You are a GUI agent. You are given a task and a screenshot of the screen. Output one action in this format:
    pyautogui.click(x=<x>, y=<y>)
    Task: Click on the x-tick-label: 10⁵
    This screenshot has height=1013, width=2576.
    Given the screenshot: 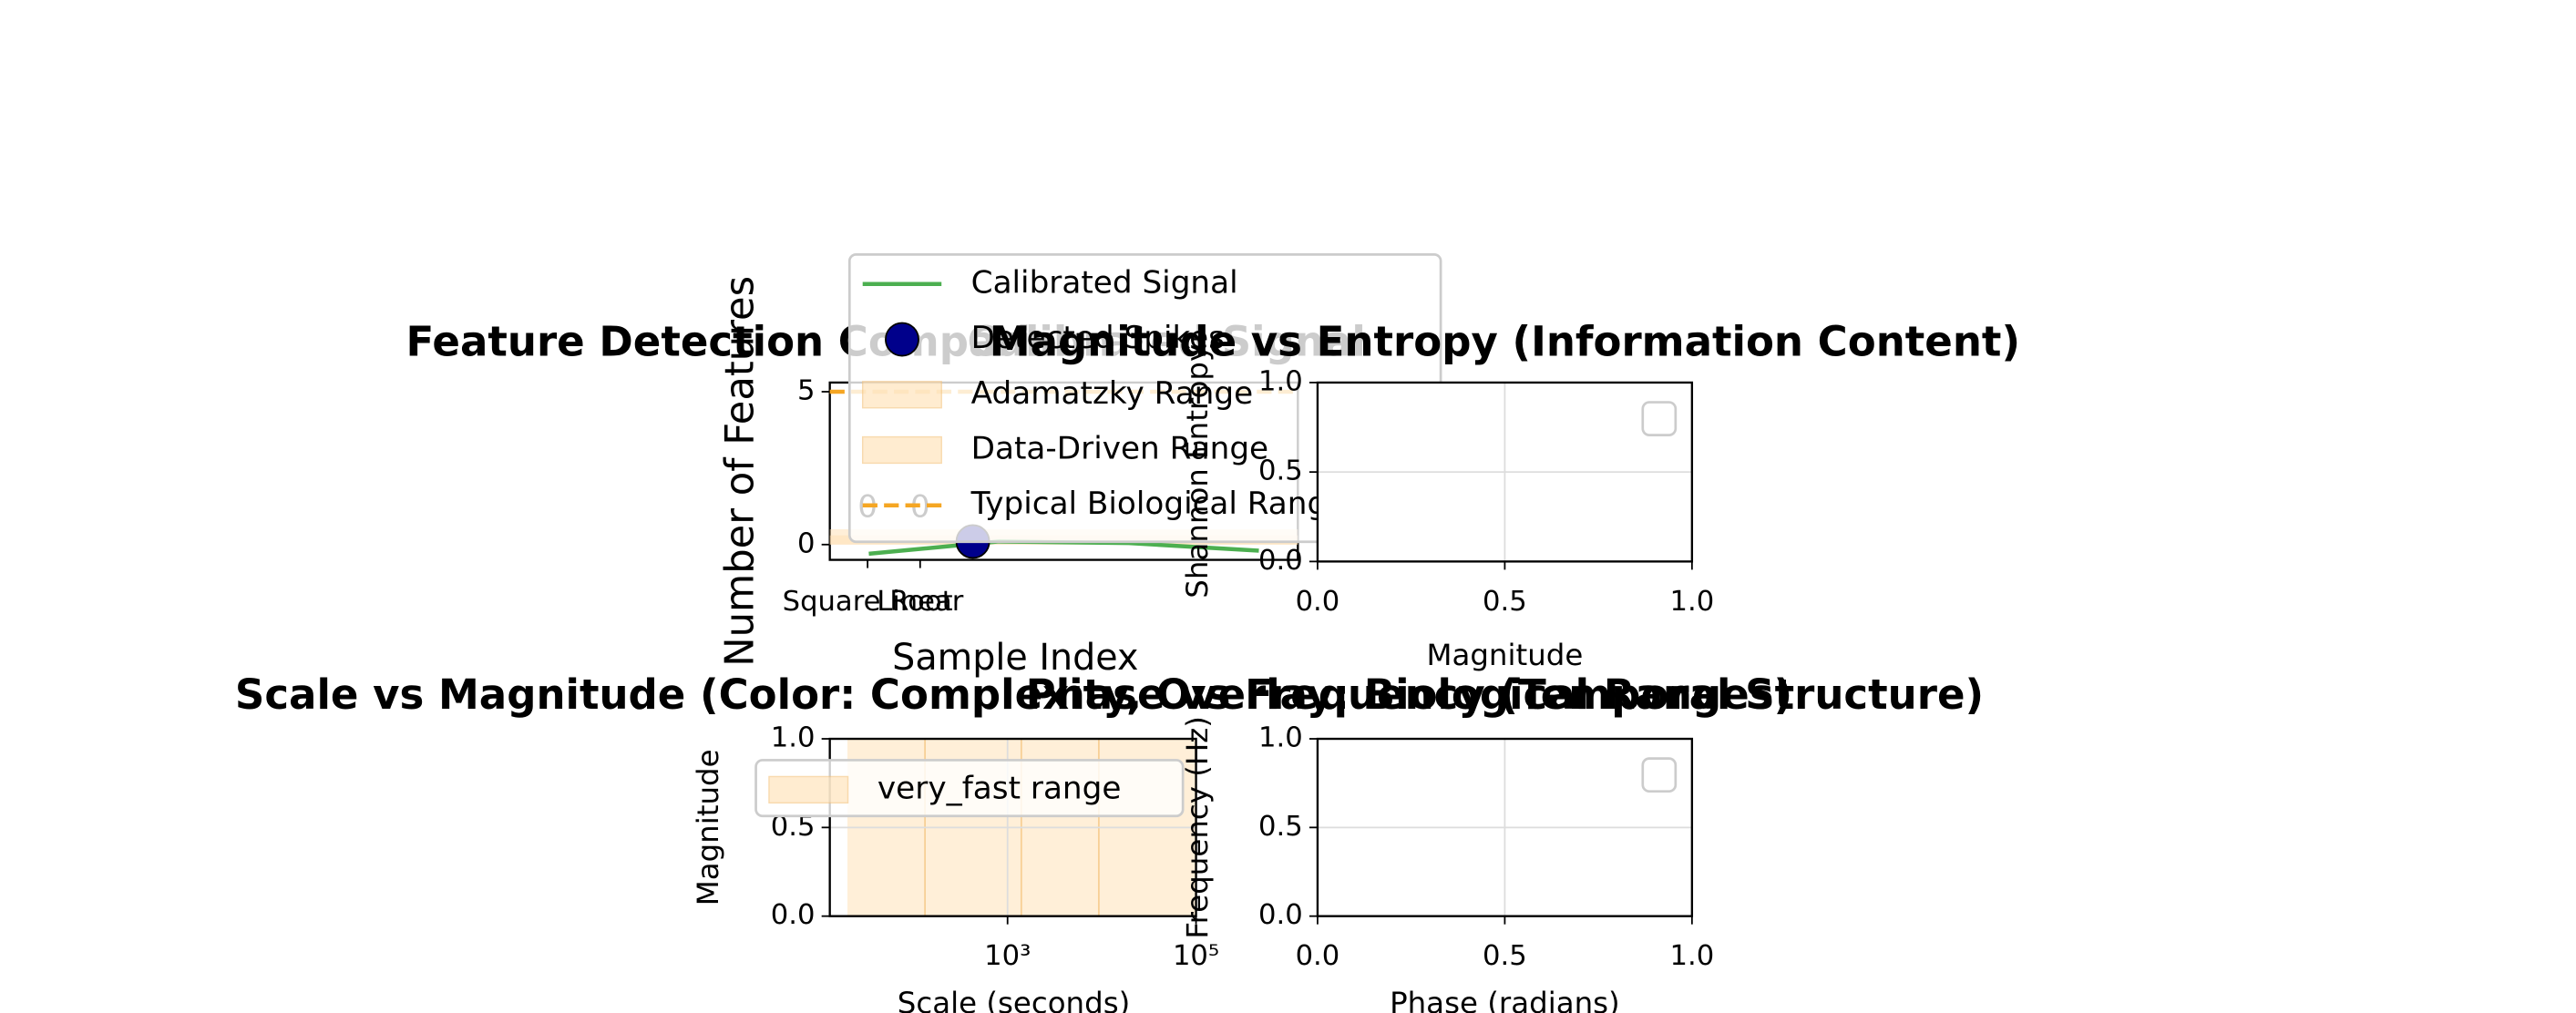 What is the action you would take?
    pyautogui.click(x=1196, y=956)
    